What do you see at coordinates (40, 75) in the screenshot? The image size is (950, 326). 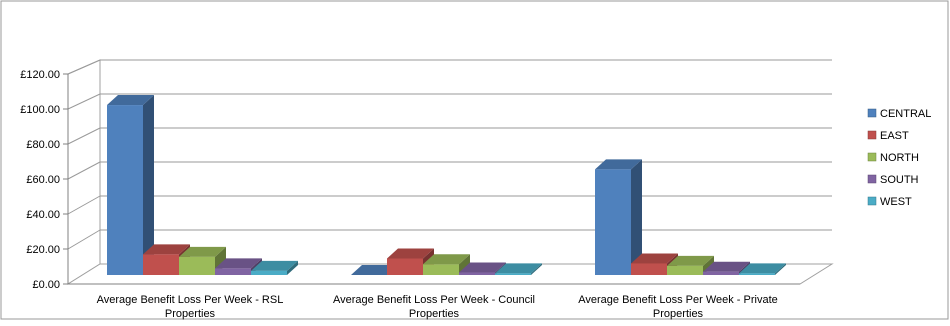 I see `y-tick-label: £120.00` at bounding box center [40, 75].